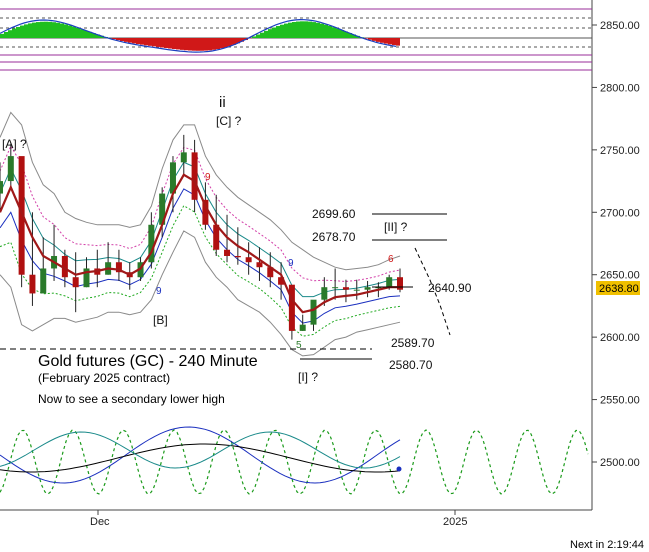  I want to click on count-label-5: 5, so click(299, 345).